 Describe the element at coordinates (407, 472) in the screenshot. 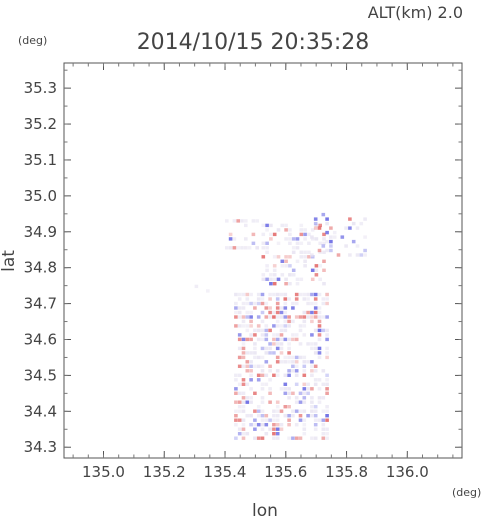

I see `x-tick-label: 136.0` at that location.